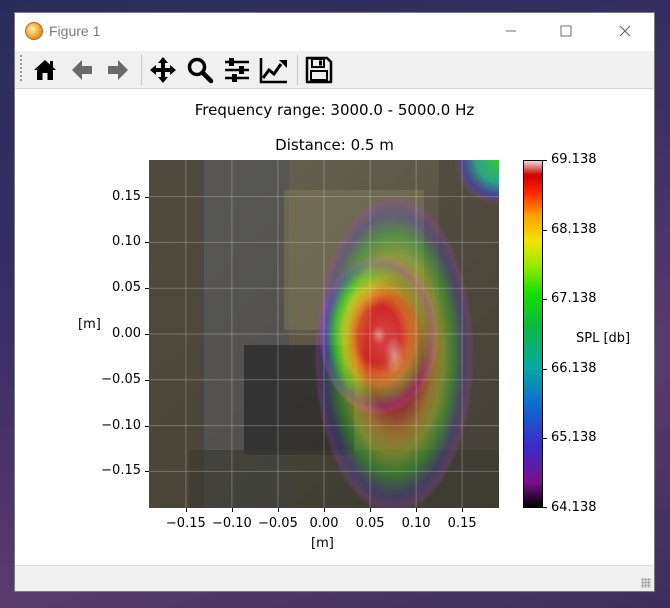  Describe the element at coordinates (278, 523) in the screenshot. I see `x-tick-label: −0.05` at that location.